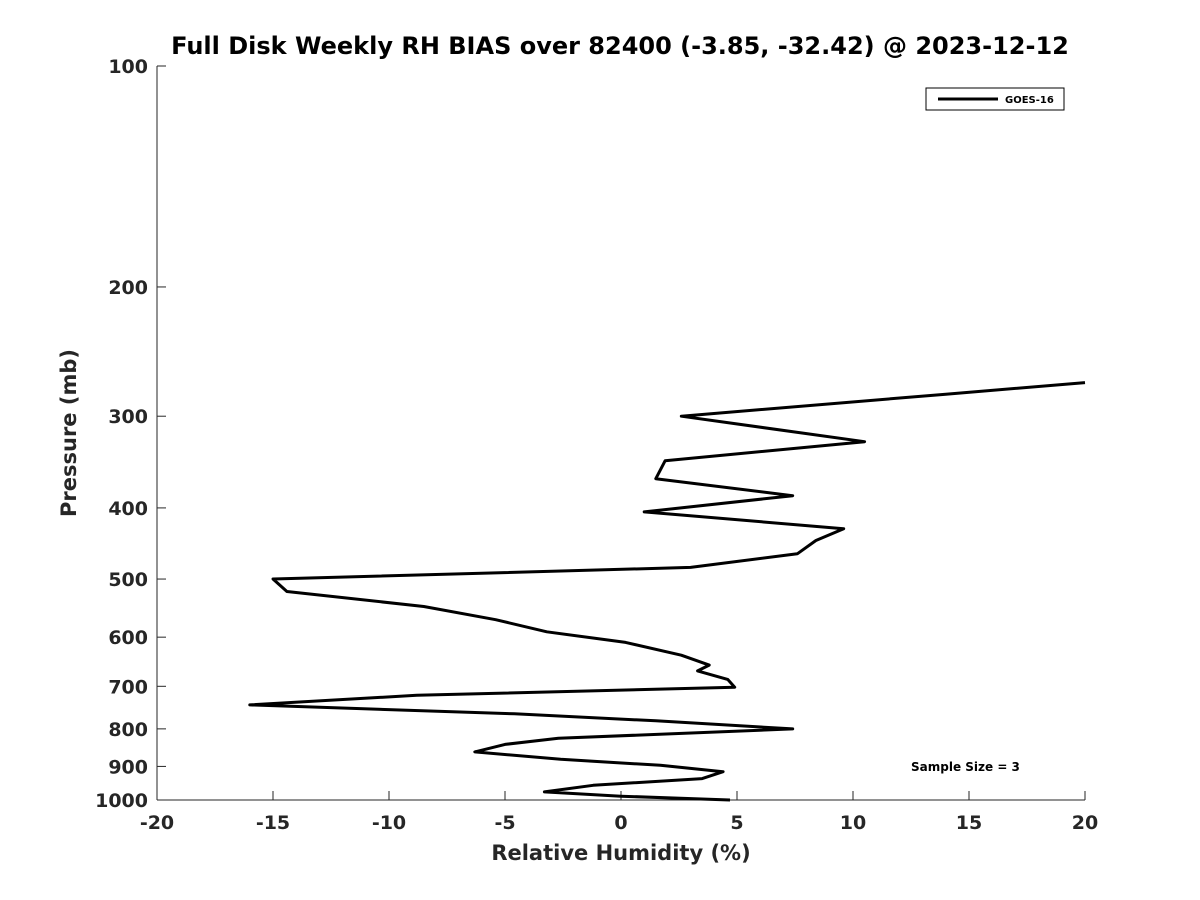  What do you see at coordinates (128, 687) in the screenshot?
I see `y-tick-label: 700` at bounding box center [128, 687].